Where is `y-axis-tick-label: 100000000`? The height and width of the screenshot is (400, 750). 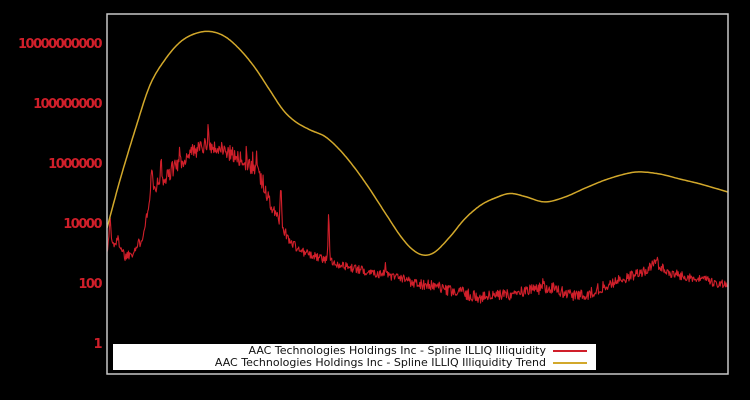
y-axis-tick-label: 100000000 is located at coordinates (67, 104).